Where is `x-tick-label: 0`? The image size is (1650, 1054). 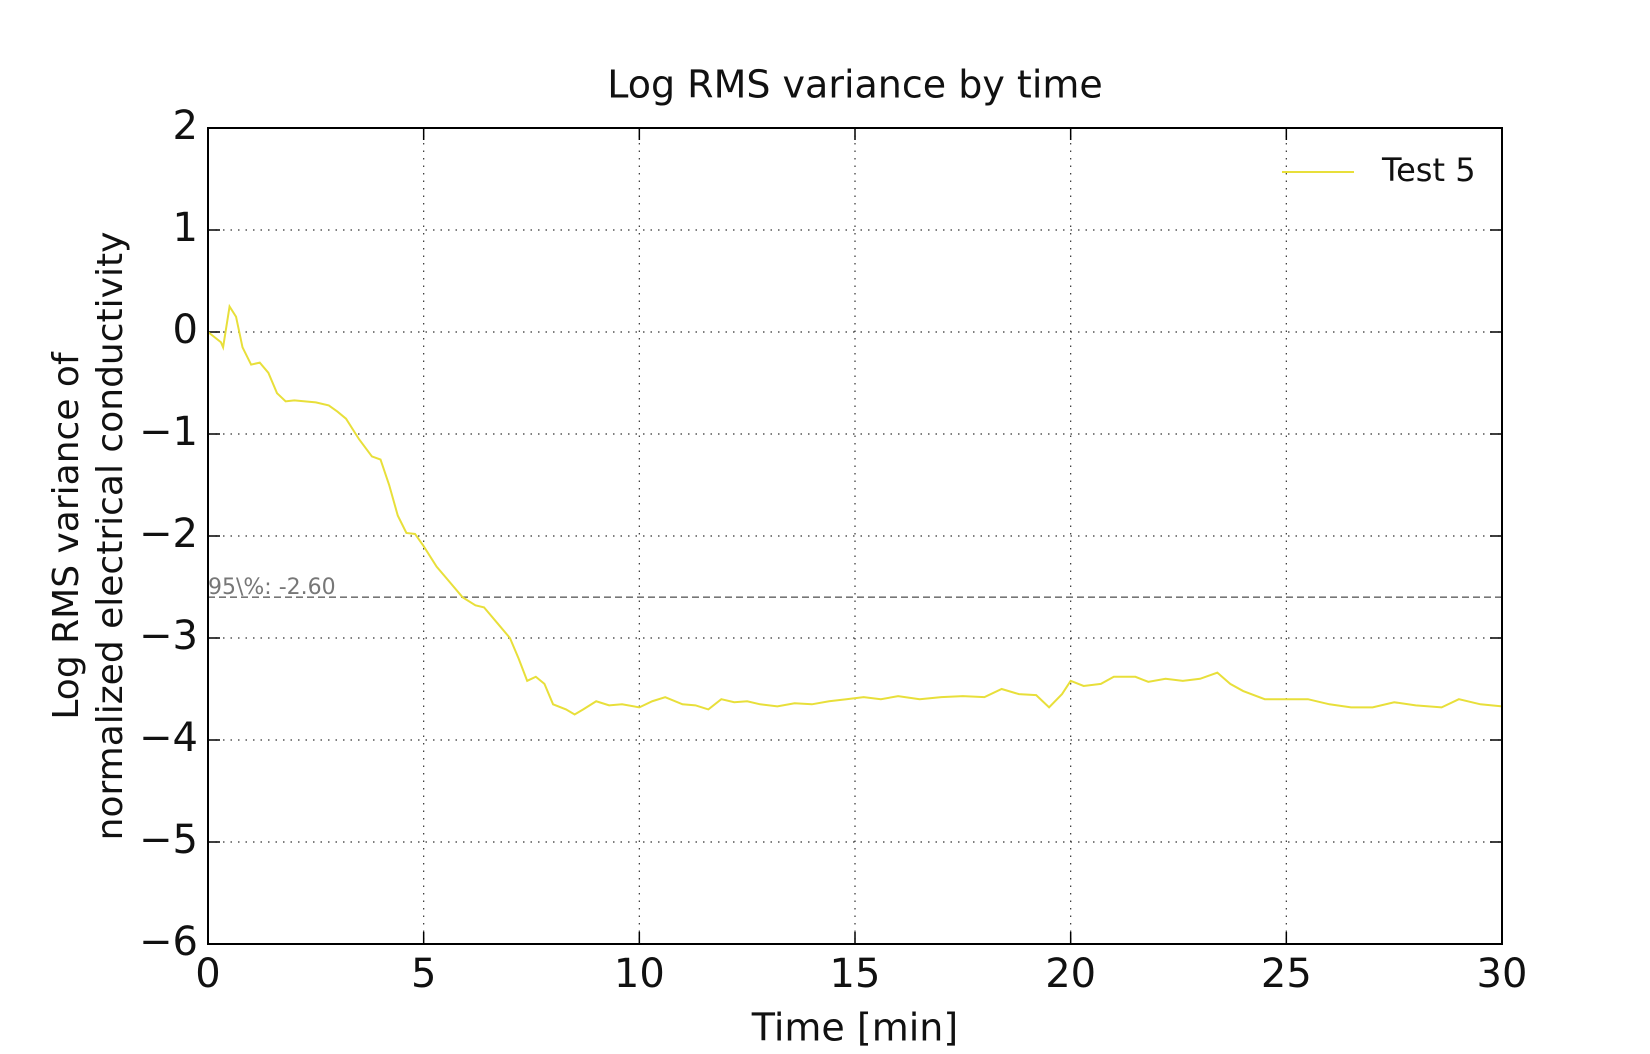 x-tick-label: 0 is located at coordinates (207, 974).